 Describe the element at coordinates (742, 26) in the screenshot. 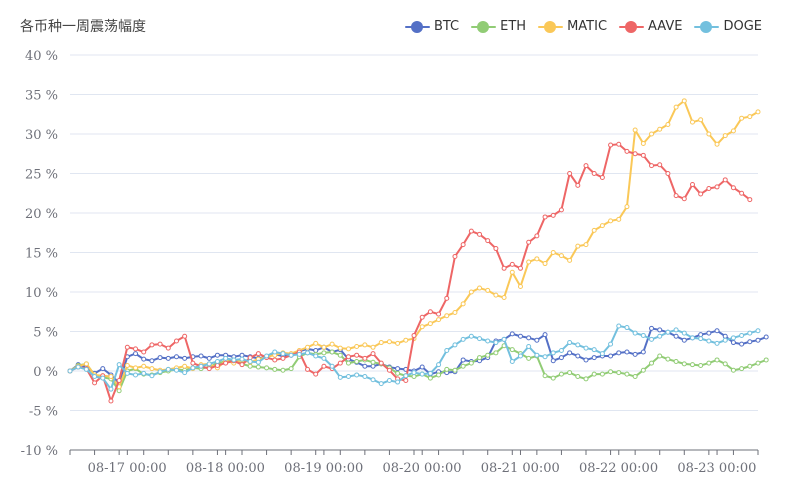

I see `legend-label: DOGE` at that location.